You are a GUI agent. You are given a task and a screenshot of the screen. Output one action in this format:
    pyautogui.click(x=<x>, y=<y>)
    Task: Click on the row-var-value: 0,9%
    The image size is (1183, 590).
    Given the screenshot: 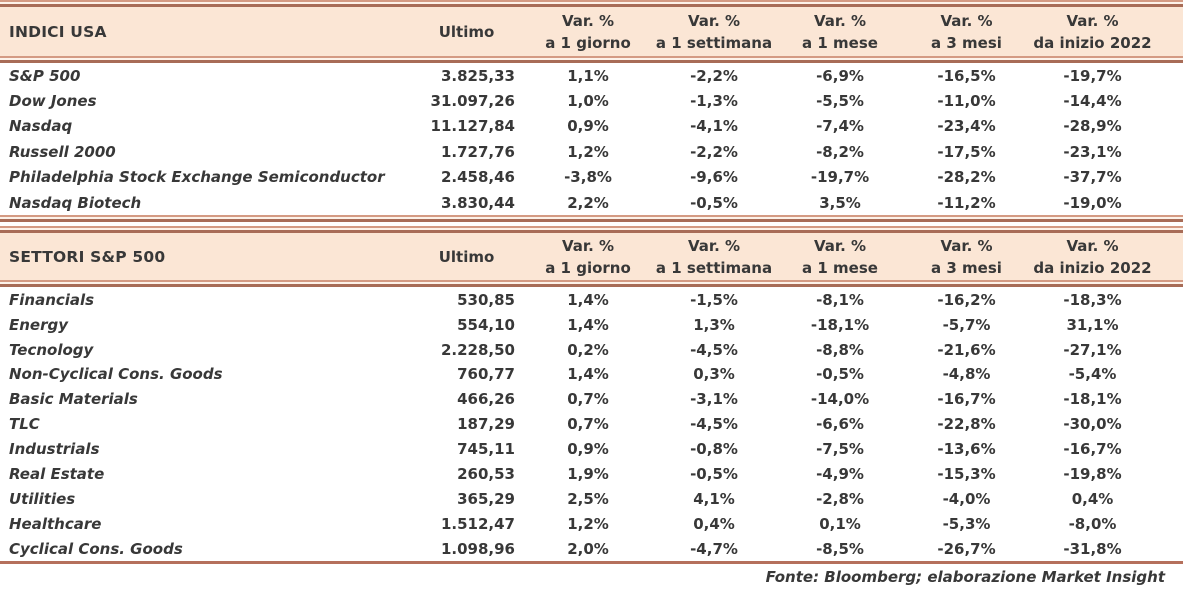 What is the action you would take?
    pyautogui.click(x=588, y=449)
    